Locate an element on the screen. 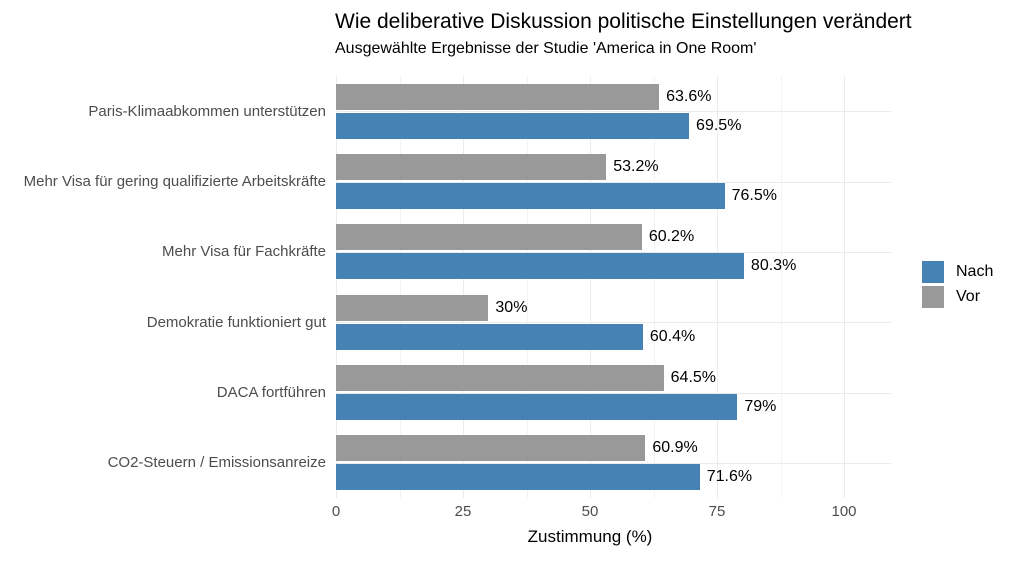  bar-group: 30% 60.4% is located at coordinates (613, 322).